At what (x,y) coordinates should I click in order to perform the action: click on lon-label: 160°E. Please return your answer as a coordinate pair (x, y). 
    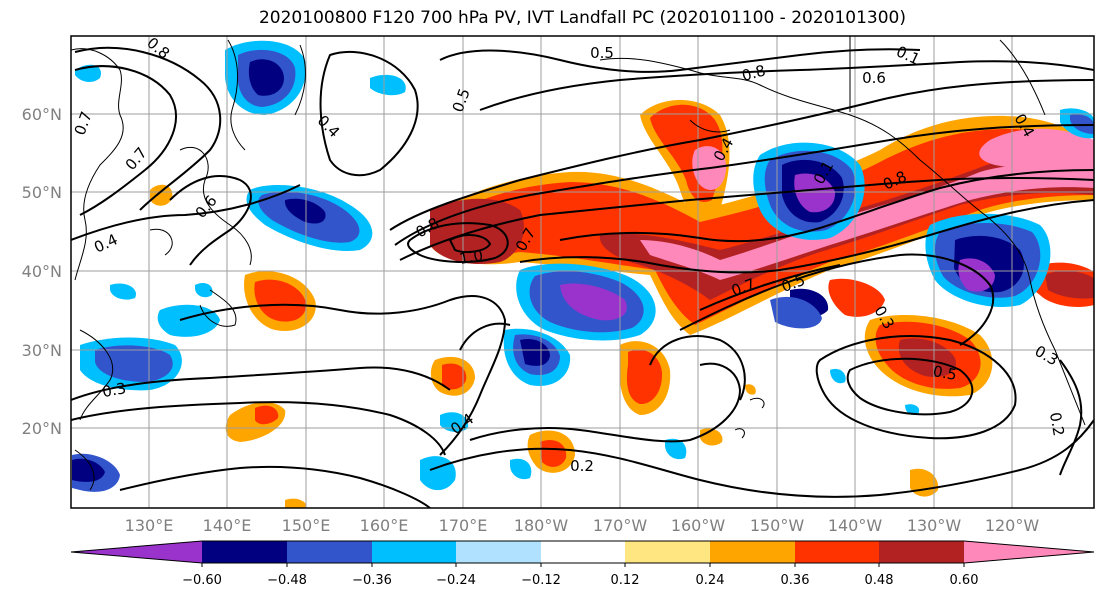
    Looking at the image, I should click on (384, 525).